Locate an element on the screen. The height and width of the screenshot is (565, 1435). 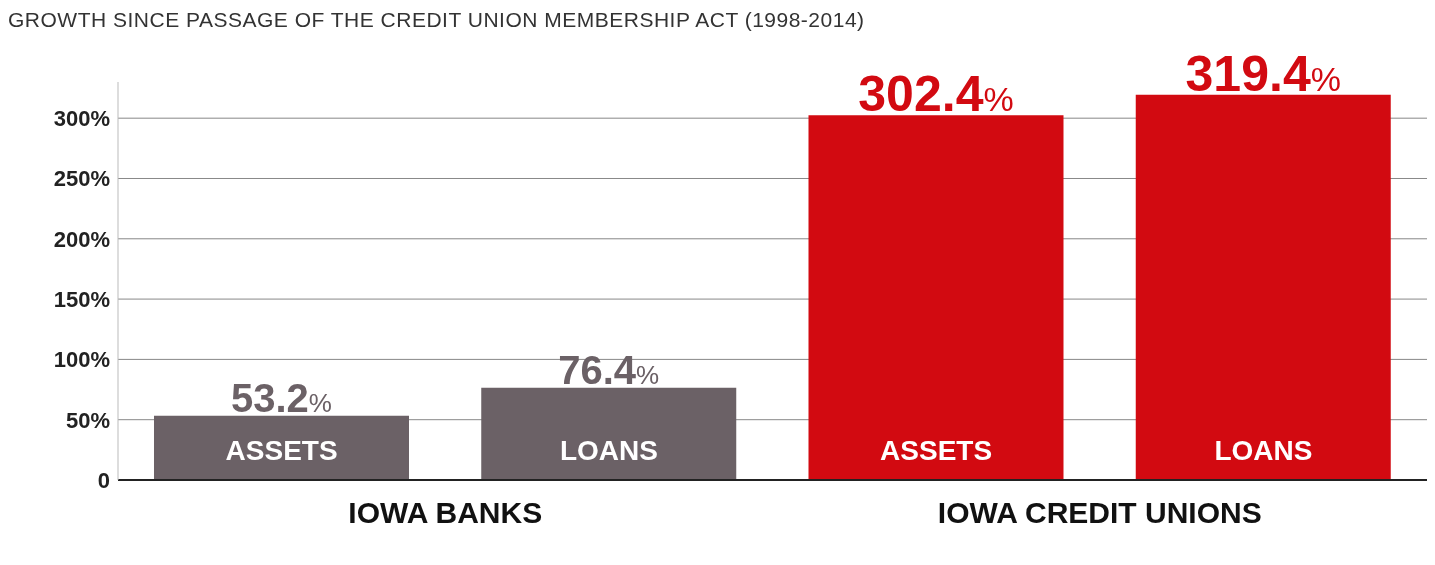
chart-title: GROWTH SINCE PASSAGE OF THE CREDIT UNION MEMBERSHIP ACT (1998-2014) is located at coordinates (437, 20).